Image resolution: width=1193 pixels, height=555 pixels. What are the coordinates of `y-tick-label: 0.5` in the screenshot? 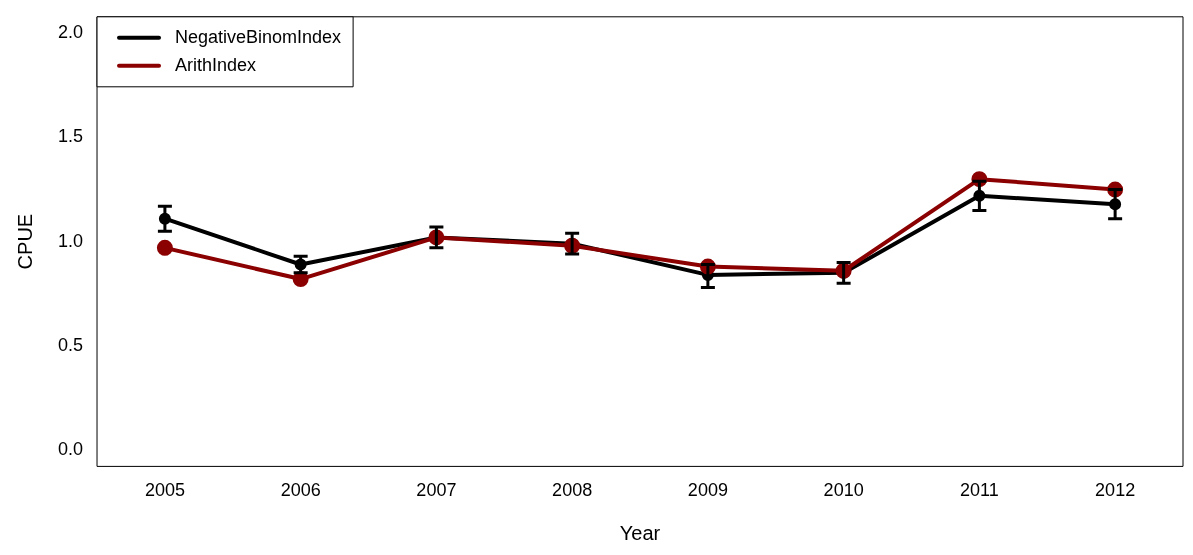 It's located at (70, 344).